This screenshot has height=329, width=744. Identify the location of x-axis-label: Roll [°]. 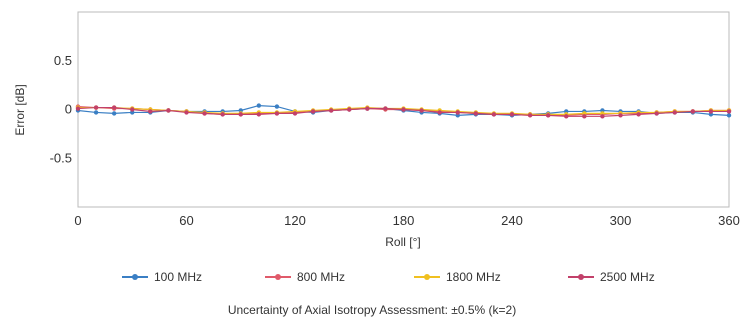
(402, 242).